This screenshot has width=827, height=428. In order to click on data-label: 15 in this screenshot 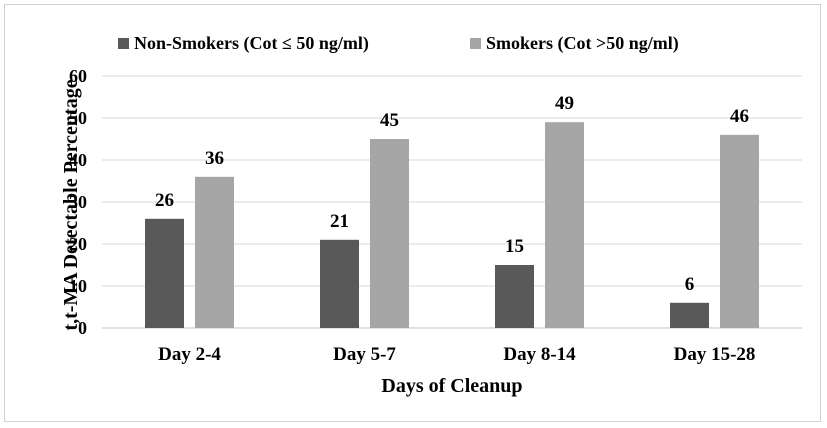, I will do `click(514, 246)`.